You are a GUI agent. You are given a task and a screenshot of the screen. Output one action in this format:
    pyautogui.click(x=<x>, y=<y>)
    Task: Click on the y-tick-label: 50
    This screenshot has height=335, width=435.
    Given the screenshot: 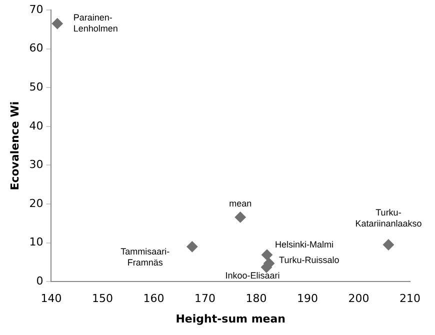 What is the action you would take?
    pyautogui.click(x=36, y=87)
    